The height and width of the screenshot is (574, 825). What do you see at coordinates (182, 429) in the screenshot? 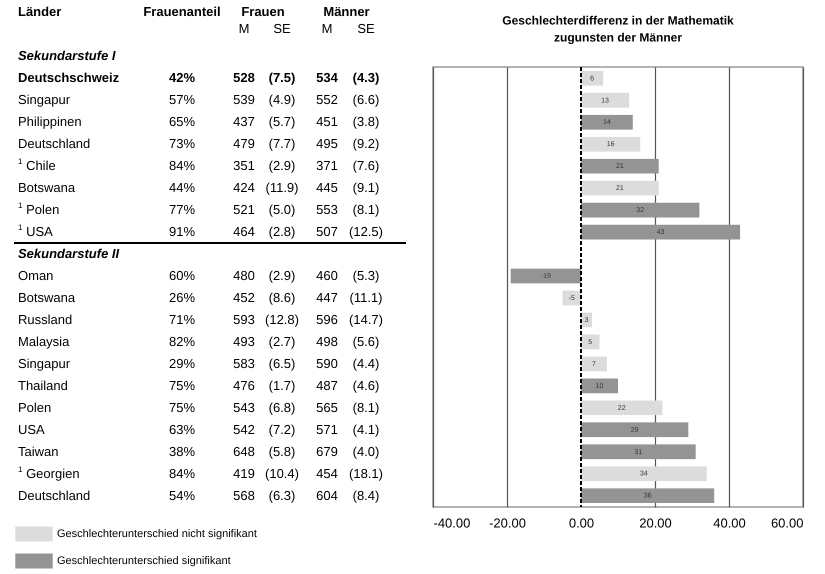
I see `text: 63%` at bounding box center [182, 429].